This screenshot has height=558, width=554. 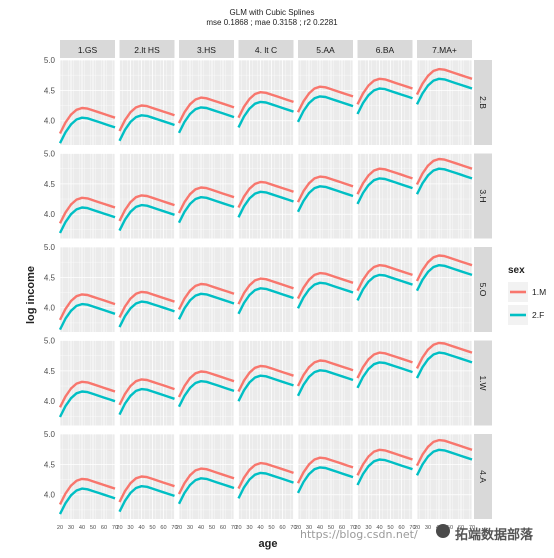 I want to click on legend: sex 1.M 2.F, so click(x=527, y=295).